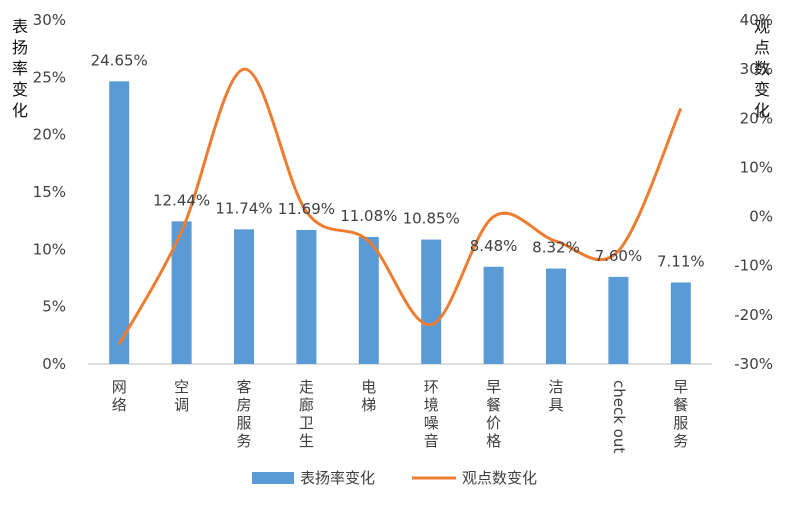 This screenshot has height=512, width=794. What do you see at coordinates (337, 478) in the screenshot?
I see `legend-bar-label: 表扬率变化` at bounding box center [337, 478].